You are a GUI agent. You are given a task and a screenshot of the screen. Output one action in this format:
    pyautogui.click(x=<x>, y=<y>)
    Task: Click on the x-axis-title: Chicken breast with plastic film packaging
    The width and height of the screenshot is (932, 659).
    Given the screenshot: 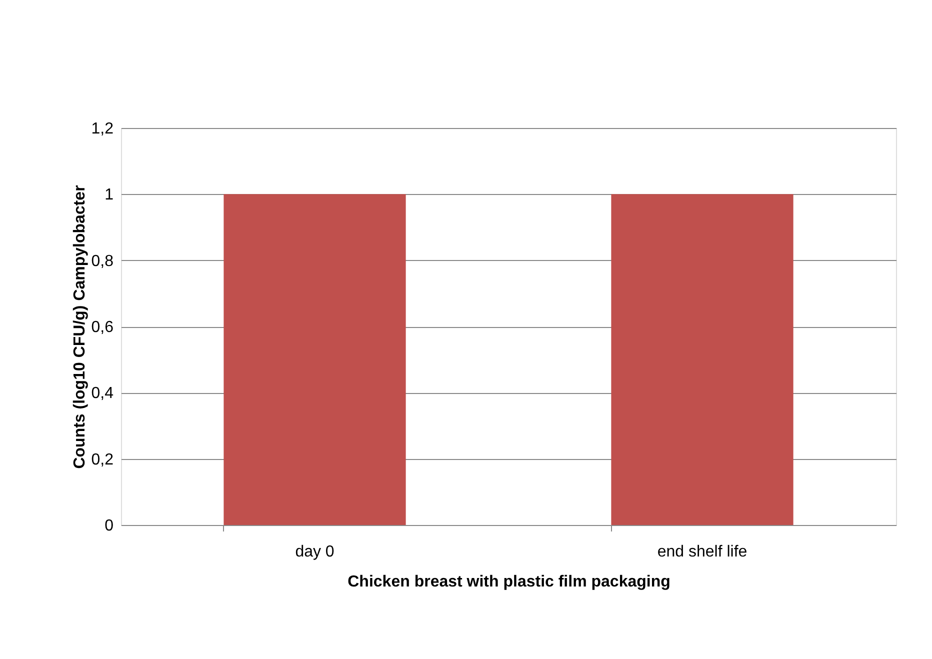 What is the action you would take?
    pyautogui.click(x=509, y=582)
    